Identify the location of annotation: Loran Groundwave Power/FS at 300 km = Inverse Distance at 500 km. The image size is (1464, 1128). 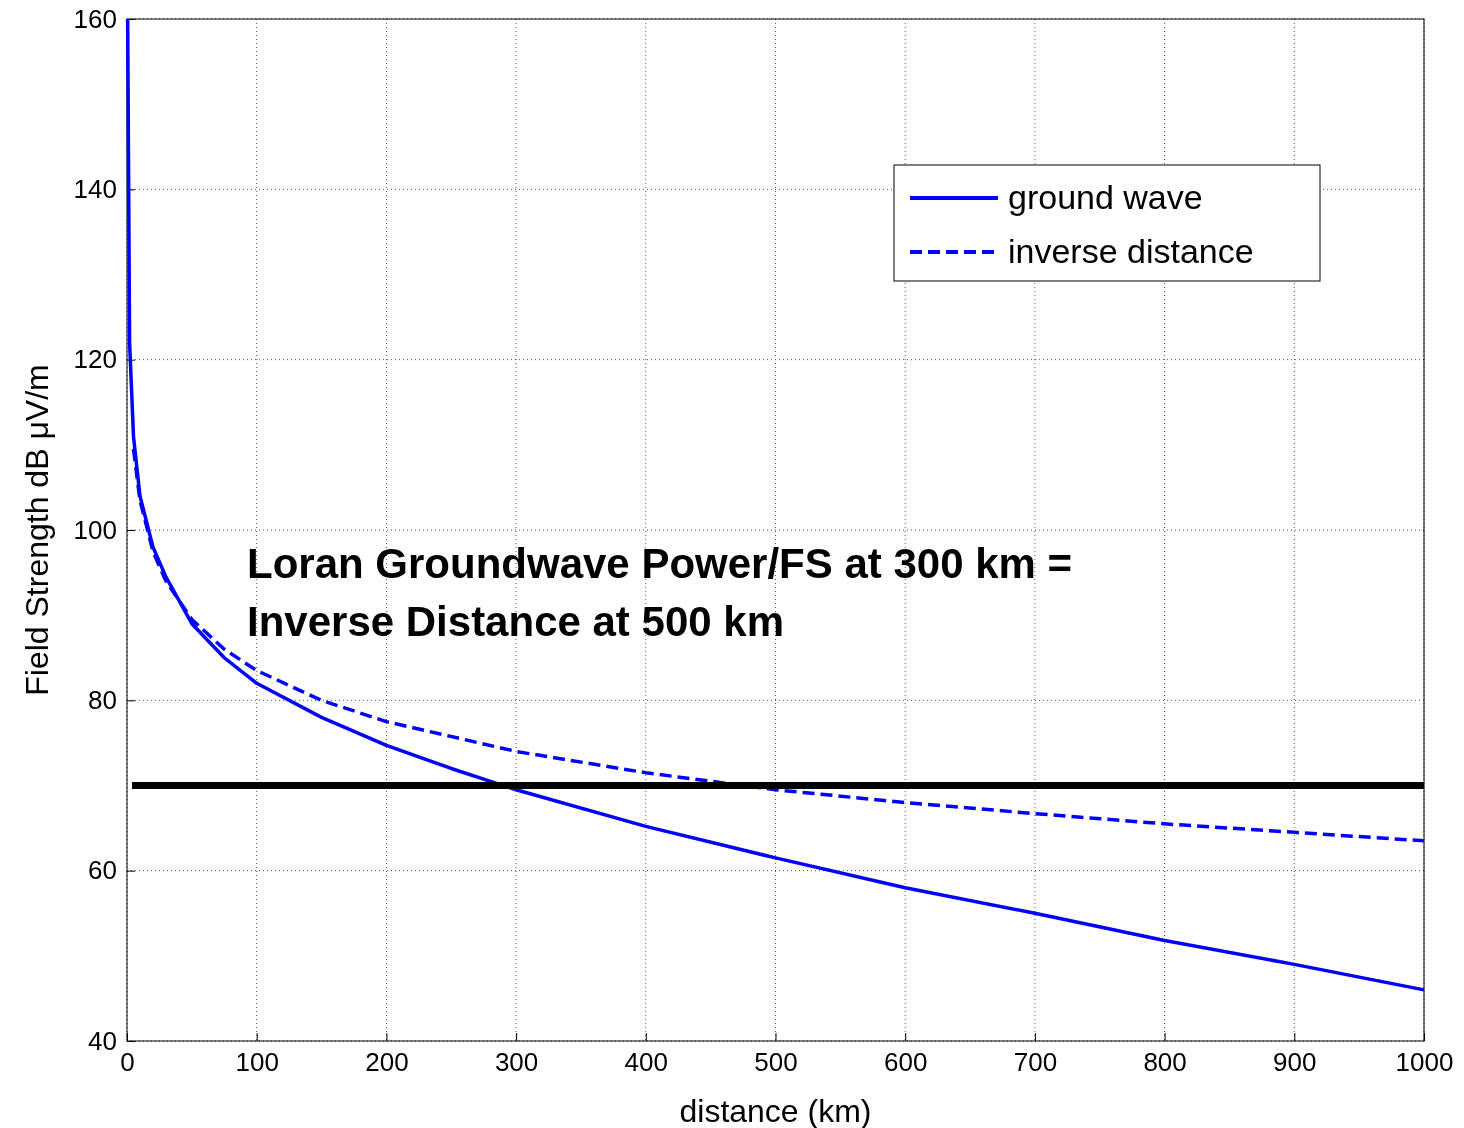
(660, 592).